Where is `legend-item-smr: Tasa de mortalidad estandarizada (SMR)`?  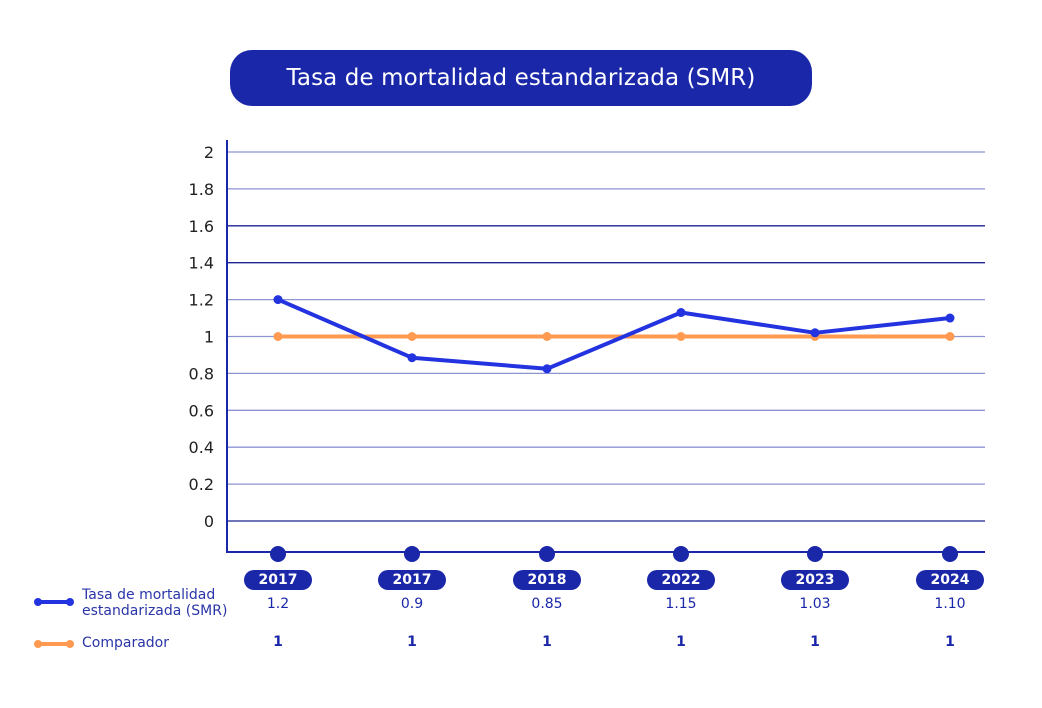 legend-item-smr: Tasa de mortalidad estandarizada (SMR) is located at coordinates (145, 604).